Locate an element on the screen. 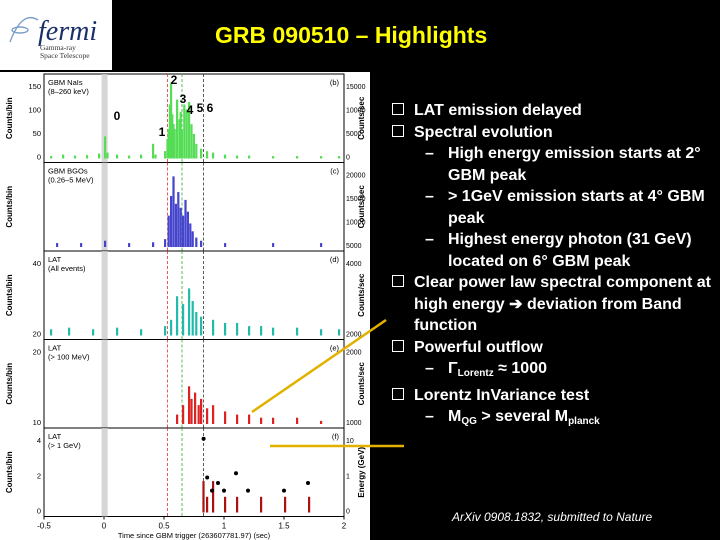  fermi-logo-mark: fermi is located at coordinates (53, 31).